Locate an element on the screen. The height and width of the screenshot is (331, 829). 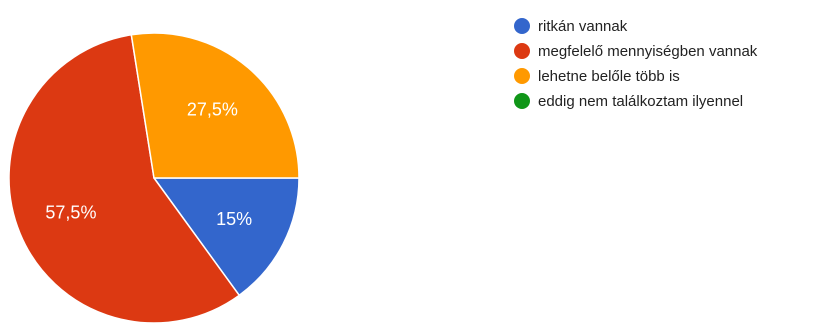
legend-label-3: lehetne belőle több is is located at coordinates (609, 76).